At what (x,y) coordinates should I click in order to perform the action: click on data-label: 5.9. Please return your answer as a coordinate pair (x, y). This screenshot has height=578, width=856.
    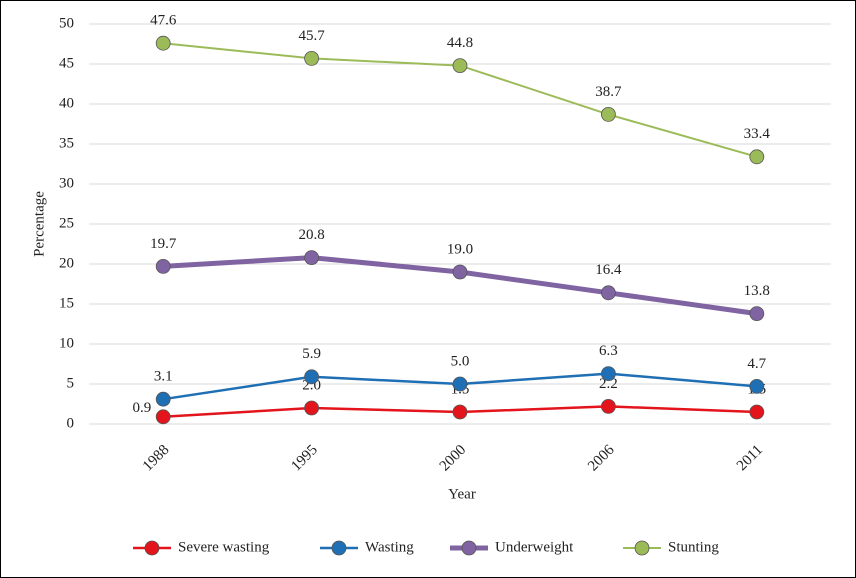
    Looking at the image, I should click on (311, 354).